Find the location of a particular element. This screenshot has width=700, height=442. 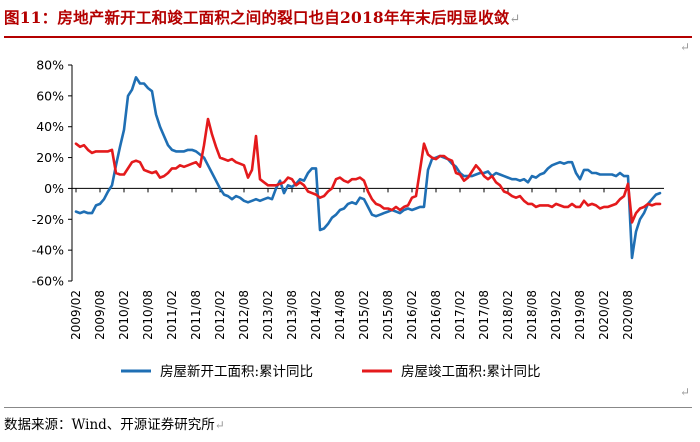

x-tick-label: 2013/02 is located at coordinates (268, 315).